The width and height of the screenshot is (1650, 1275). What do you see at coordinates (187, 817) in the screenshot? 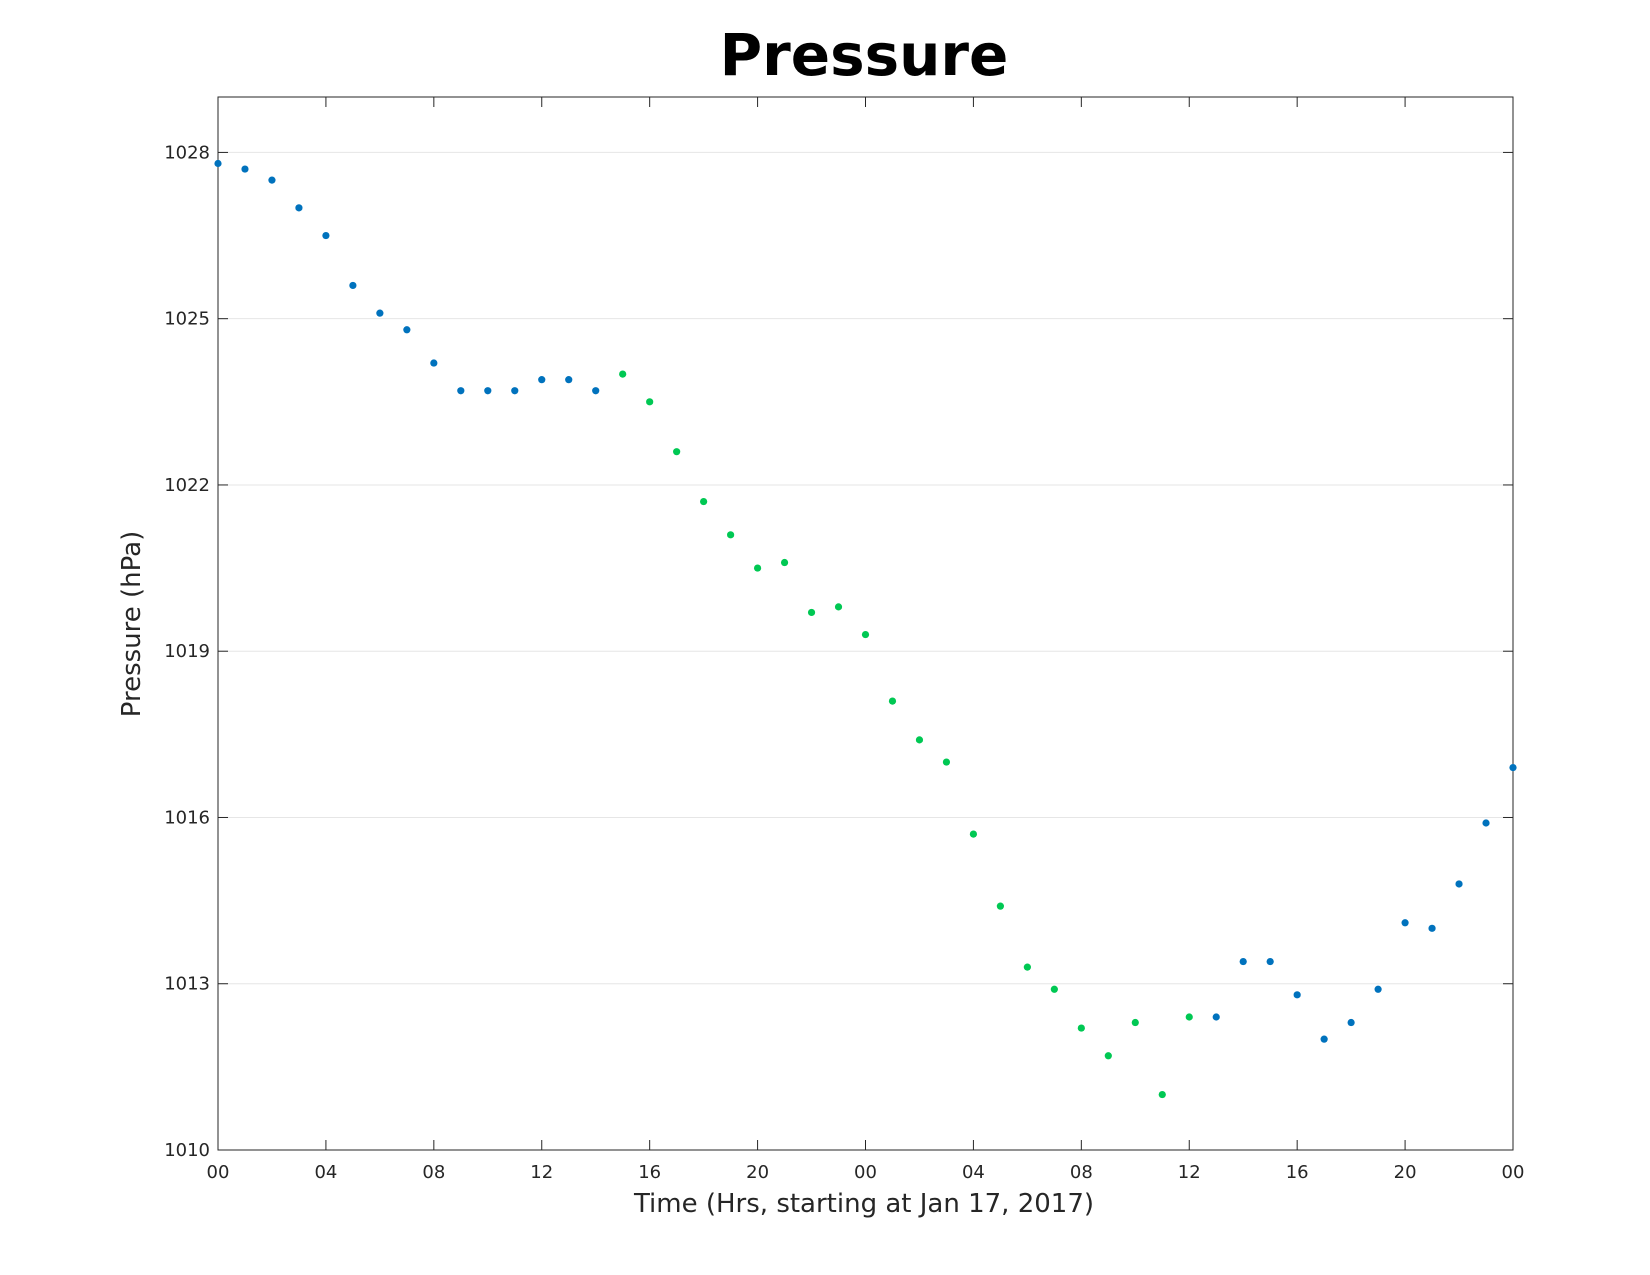
I see `y-tick-label: 1016` at bounding box center [187, 817].